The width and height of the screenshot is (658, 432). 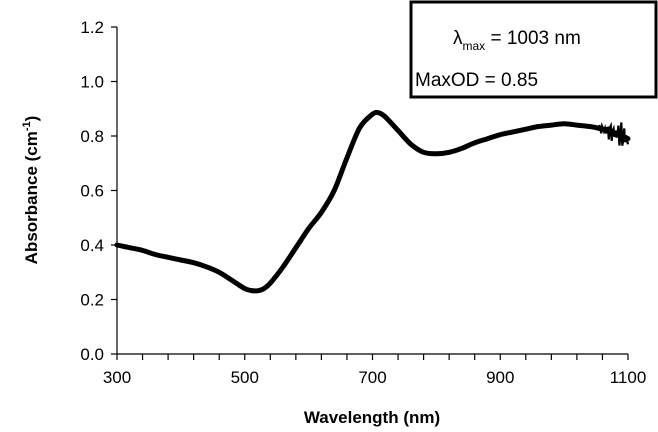 What do you see at coordinates (92, 191) in the screenshot?
I see `y-tick-label: 0.6` at bounding box center [92, 191].